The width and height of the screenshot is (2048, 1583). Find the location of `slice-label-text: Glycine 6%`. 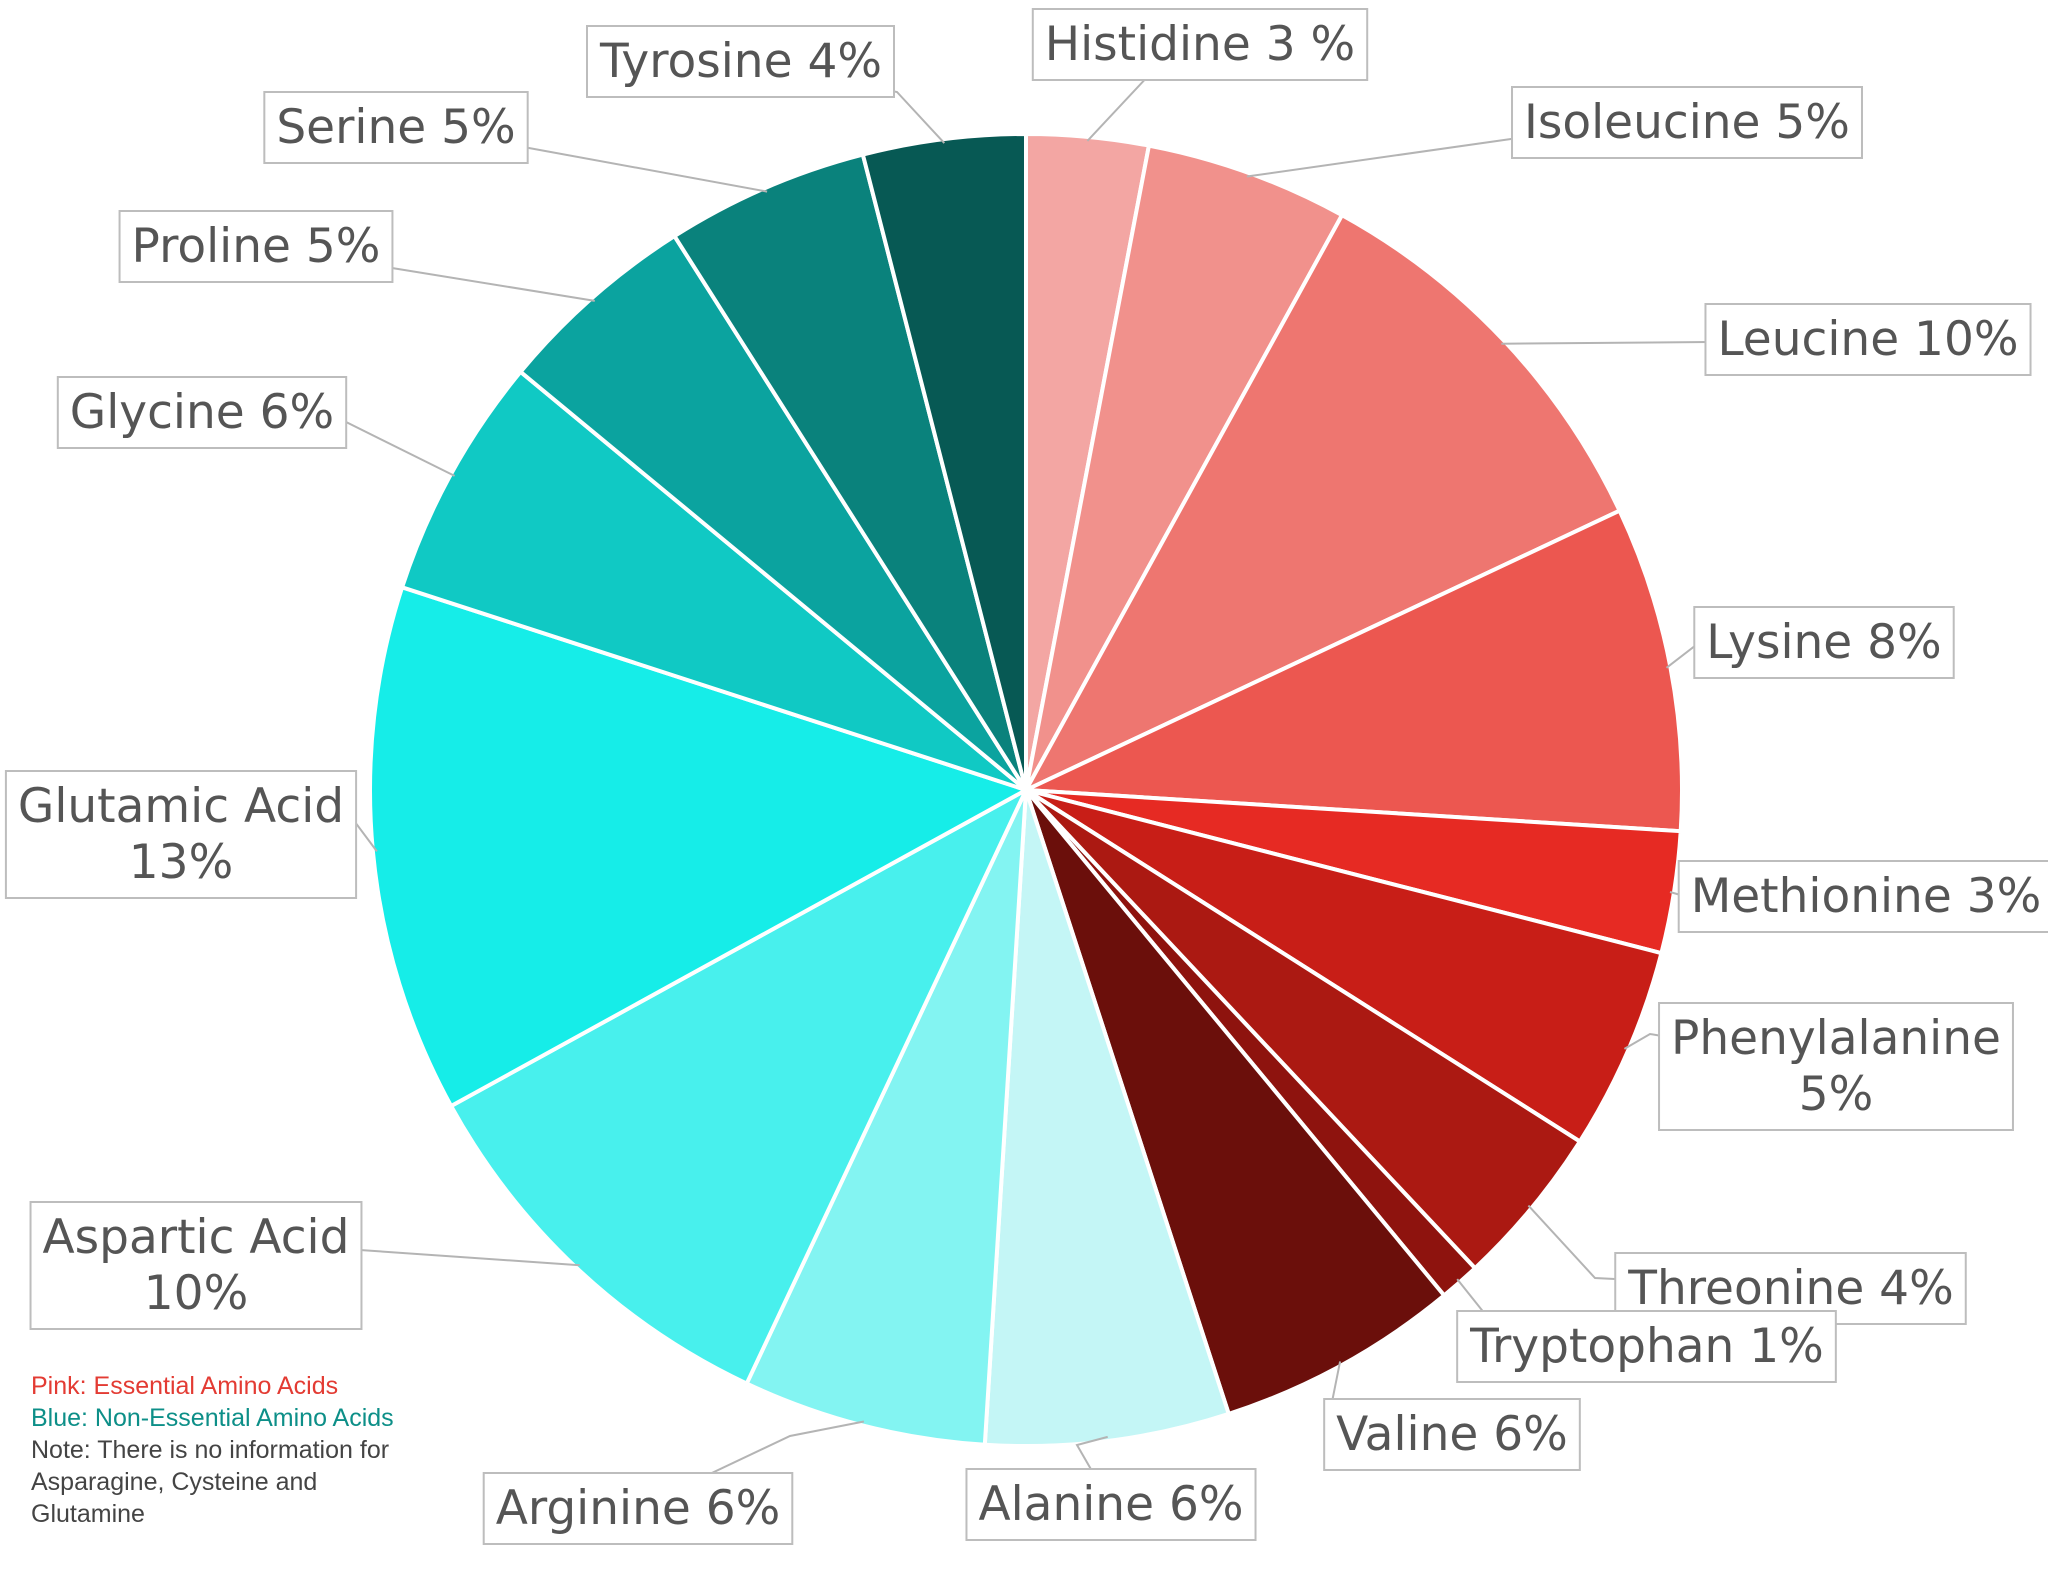

slice-label-text: Glycine 6% is located at coordinates (202, 412).